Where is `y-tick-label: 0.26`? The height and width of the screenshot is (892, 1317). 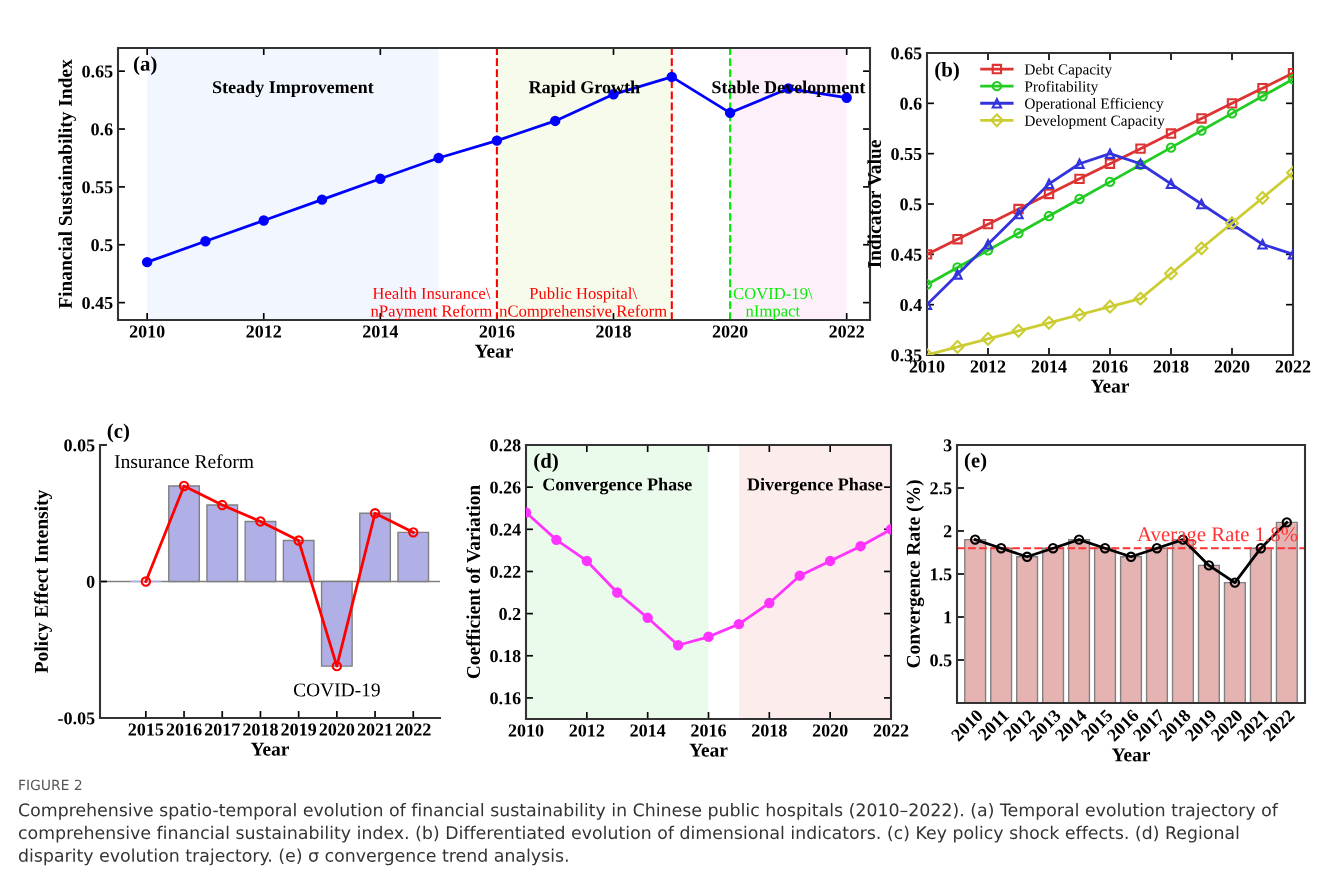 y-tick-label: 0.26 is located at coordinates (505, 487).